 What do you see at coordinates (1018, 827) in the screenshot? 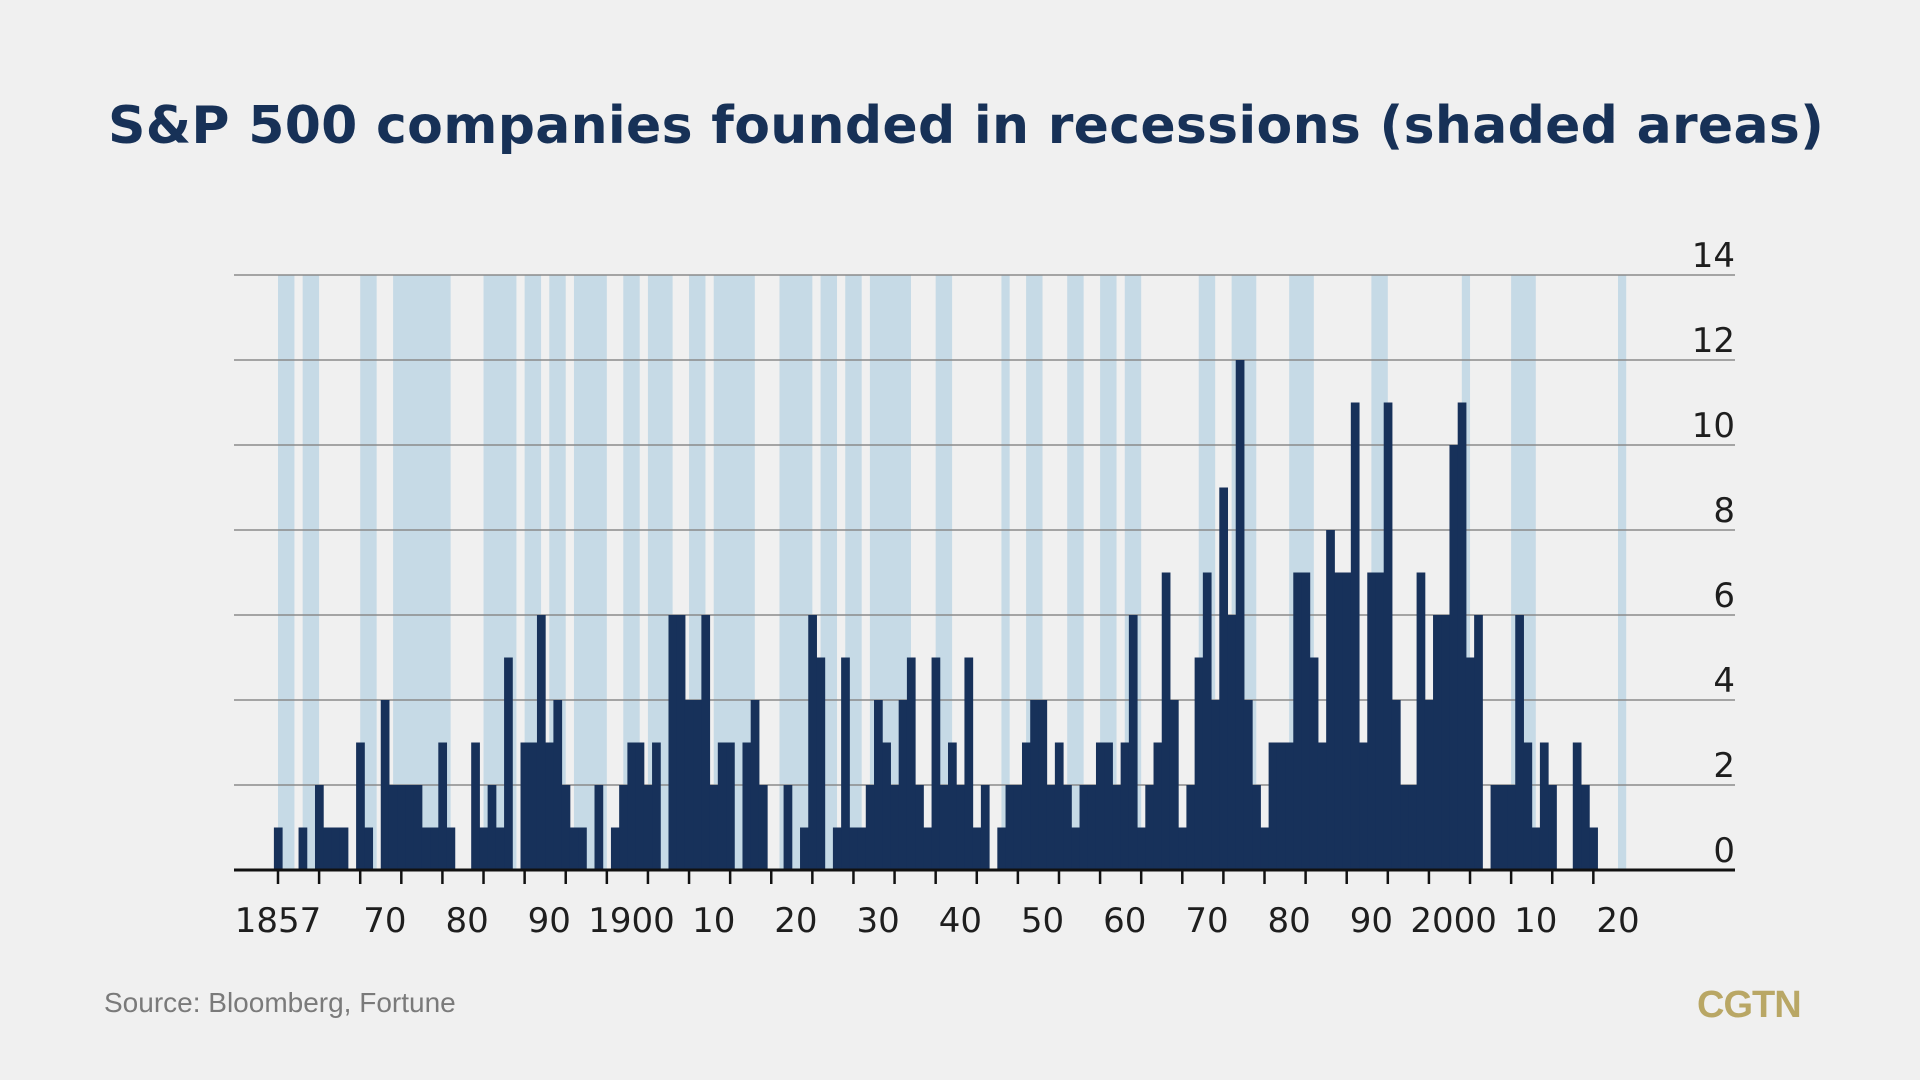
I see `bar-1947` at bounding box center [1018, 827].